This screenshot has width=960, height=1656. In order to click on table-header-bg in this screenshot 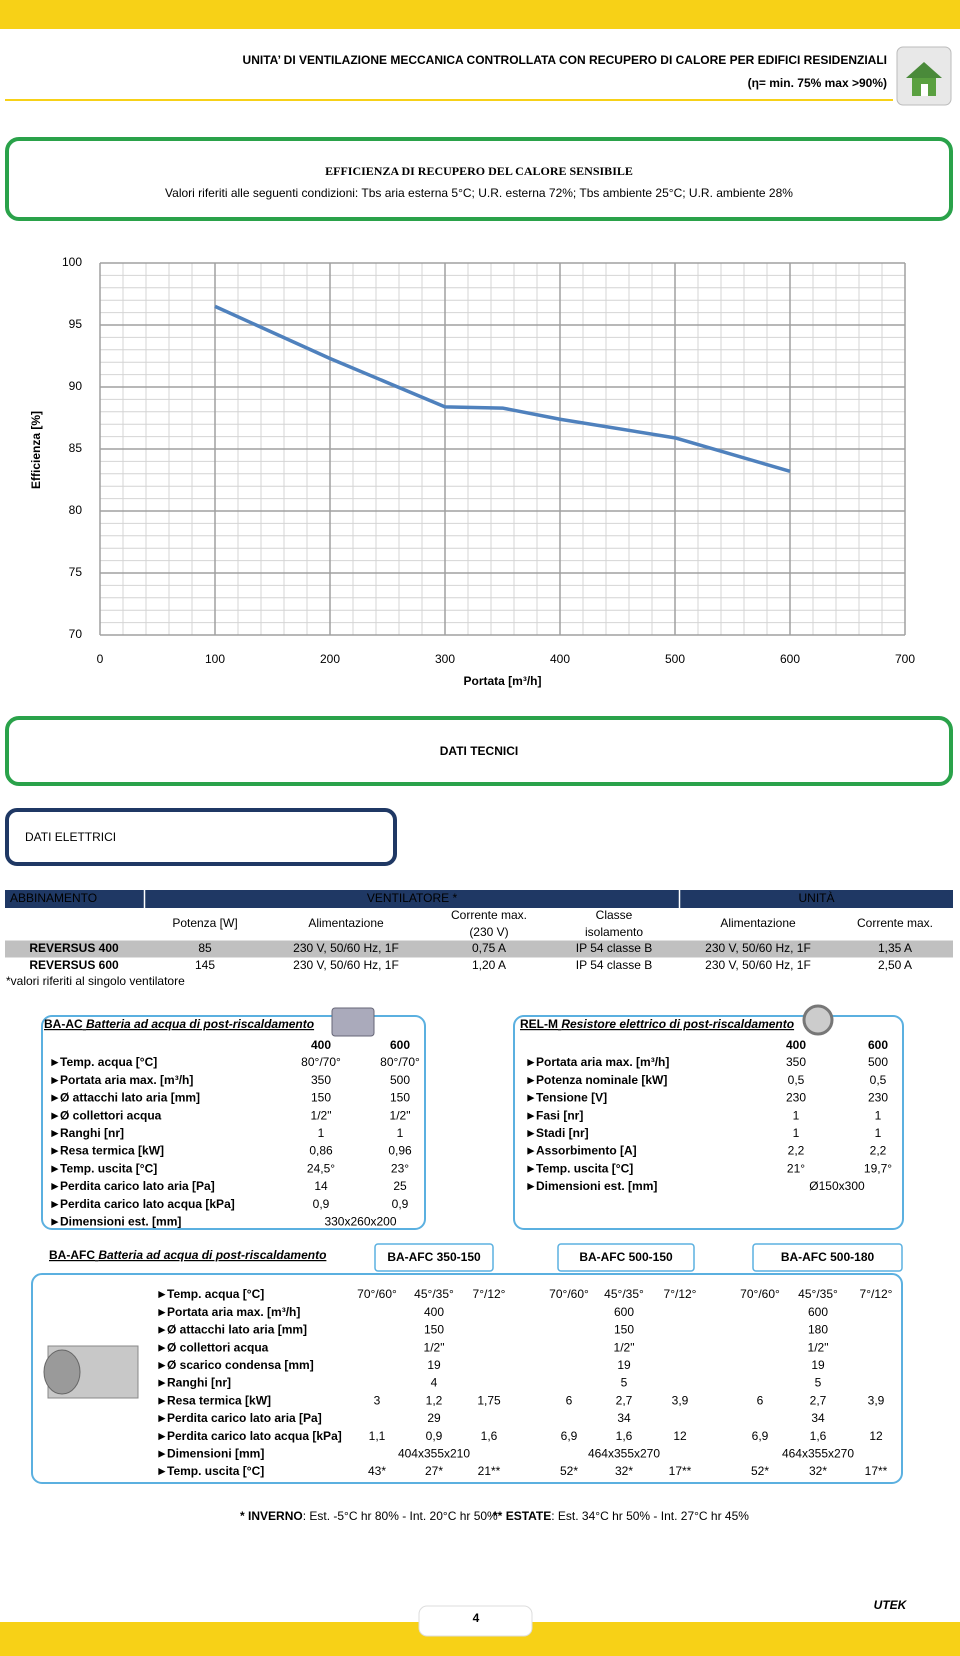, I will do `click(479, 899)`.